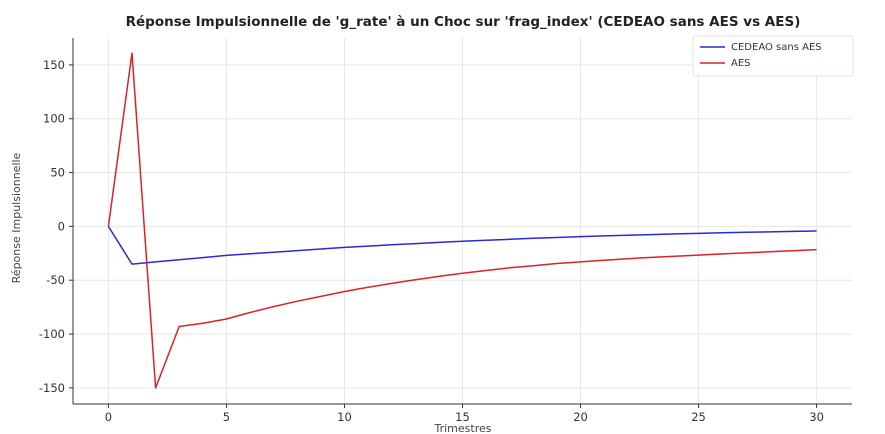 The image size is (885, 434). What do you see at coordinates (580, 417) in the screenshot?
I see `x-tick-label: 20` at bounding box center [580, 417].